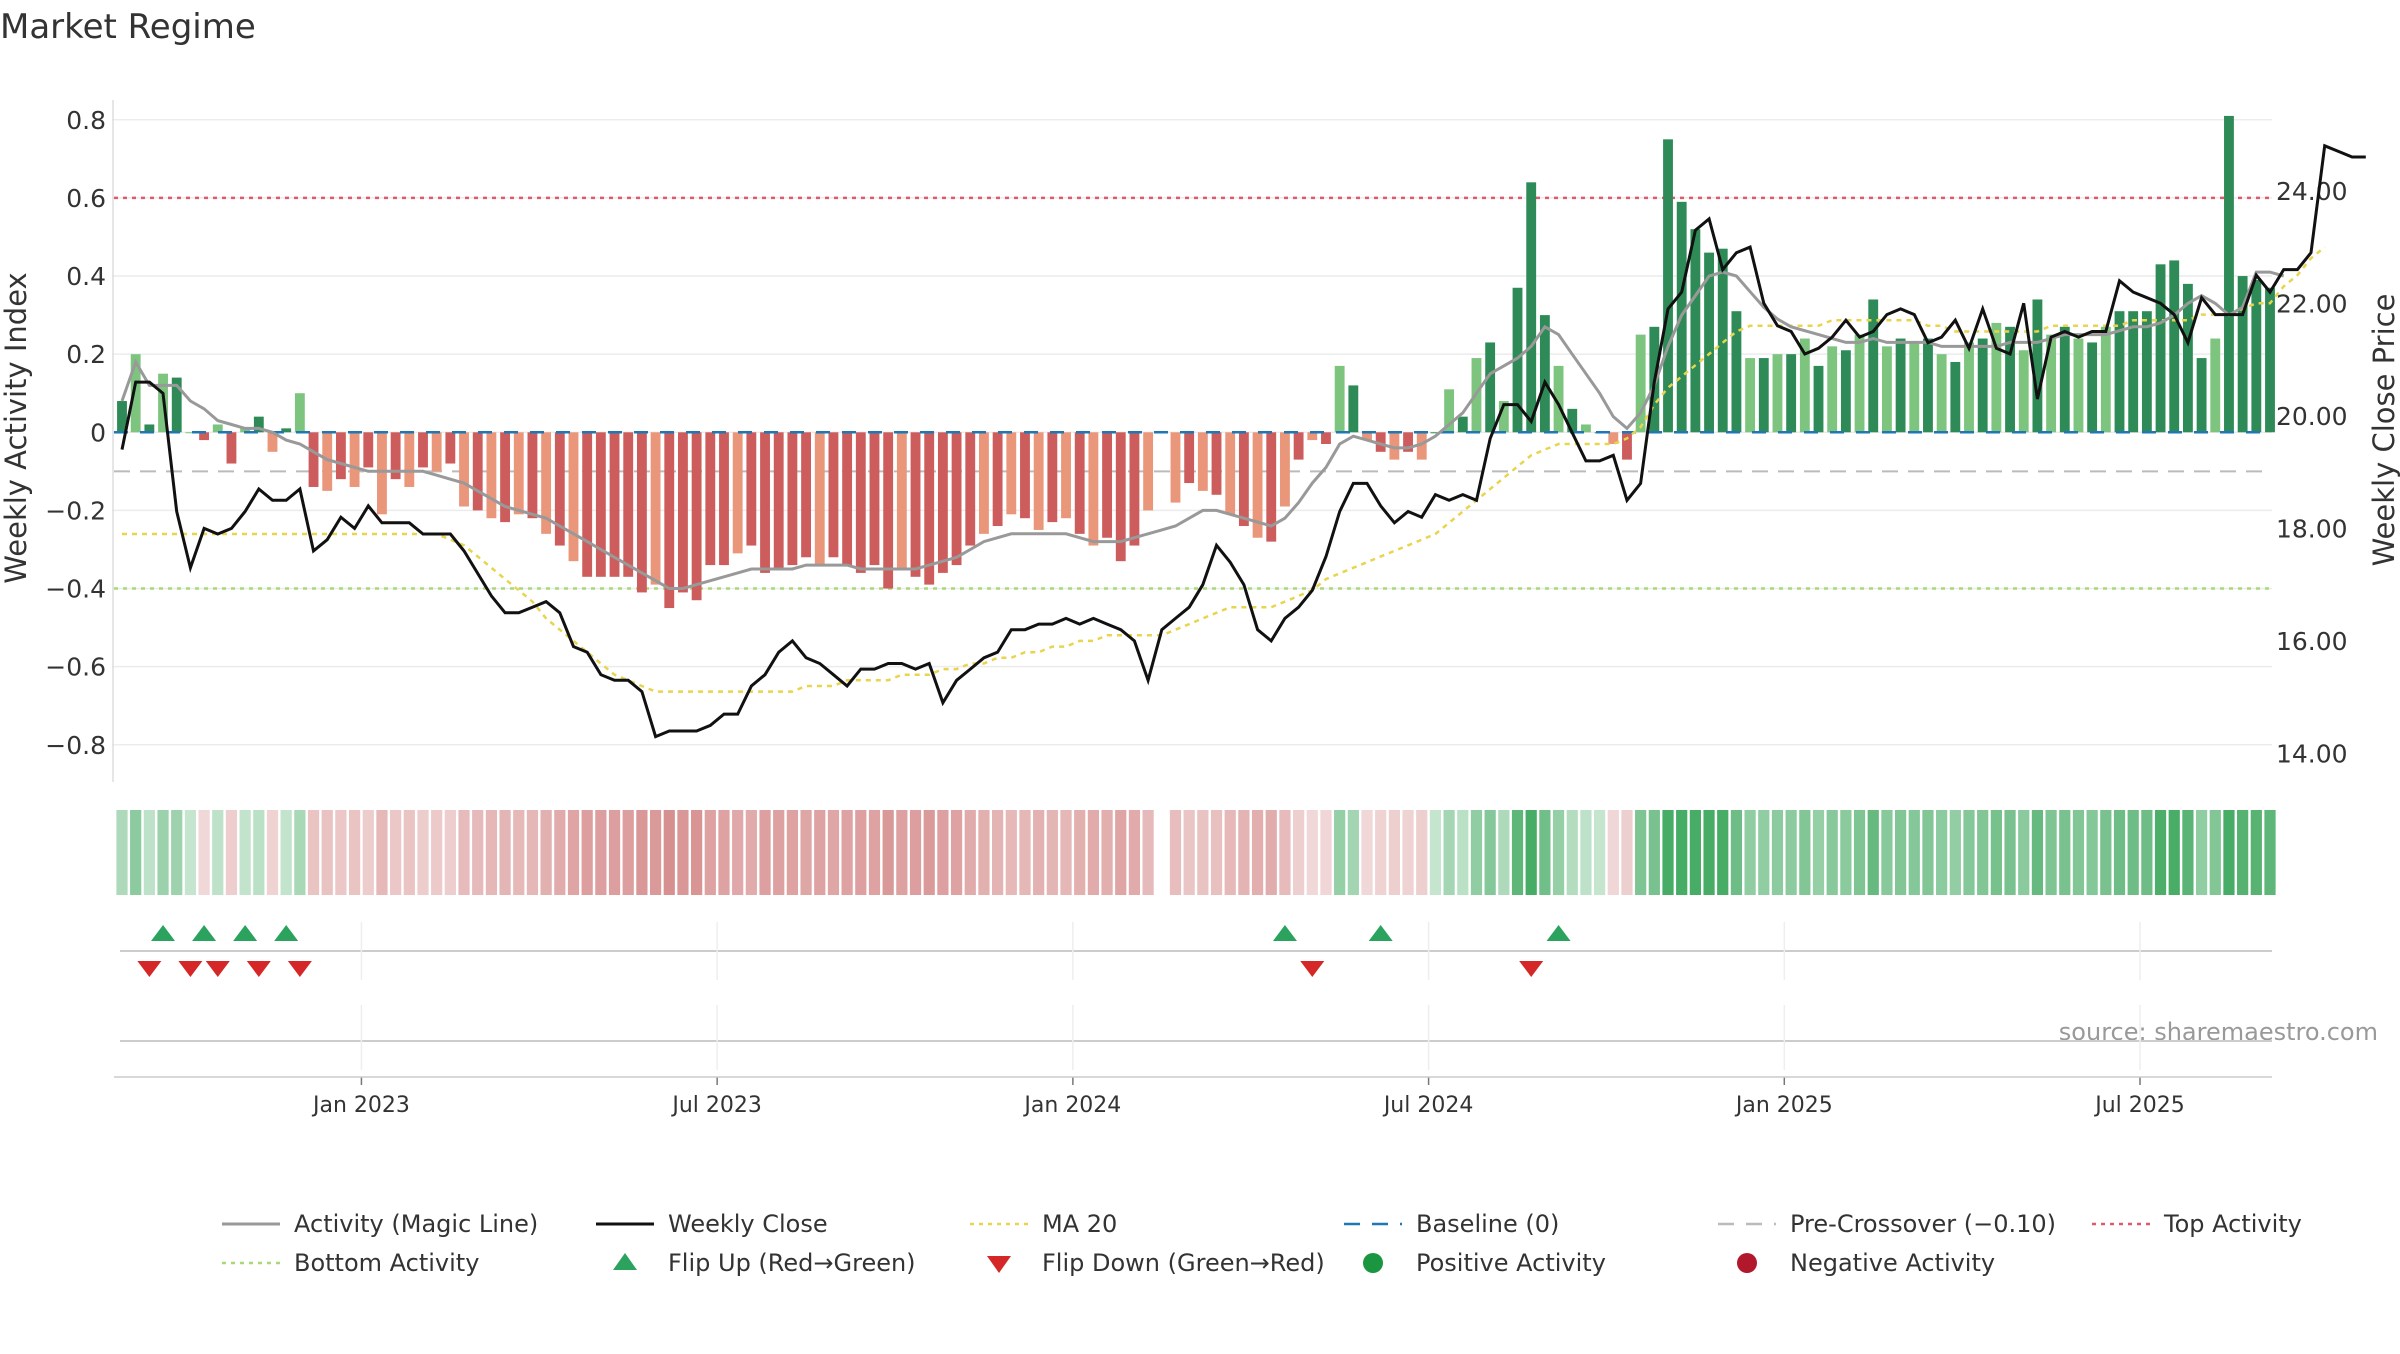 The width and height of the screenshot is (2400, 1354). What do you see at coordinates (75, 745) in the screenshot?
I see `left-tick-label: −0.8` at bounding box center [75, 745].